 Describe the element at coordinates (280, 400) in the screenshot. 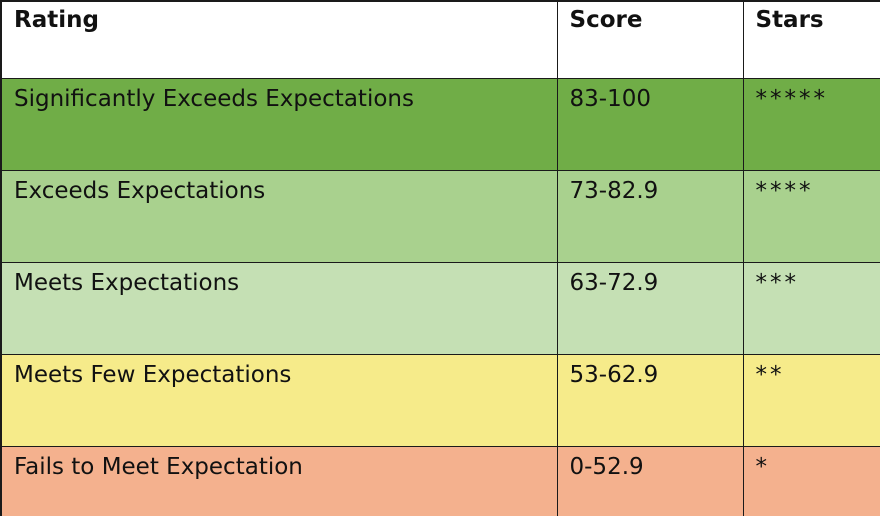

I see `rating-cell: Meets Few Expectations` at that location.